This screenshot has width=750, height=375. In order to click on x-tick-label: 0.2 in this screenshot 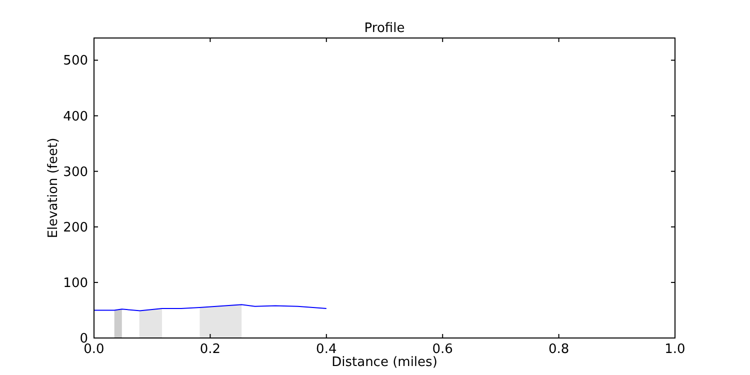, I will do `click(210, 349)`.